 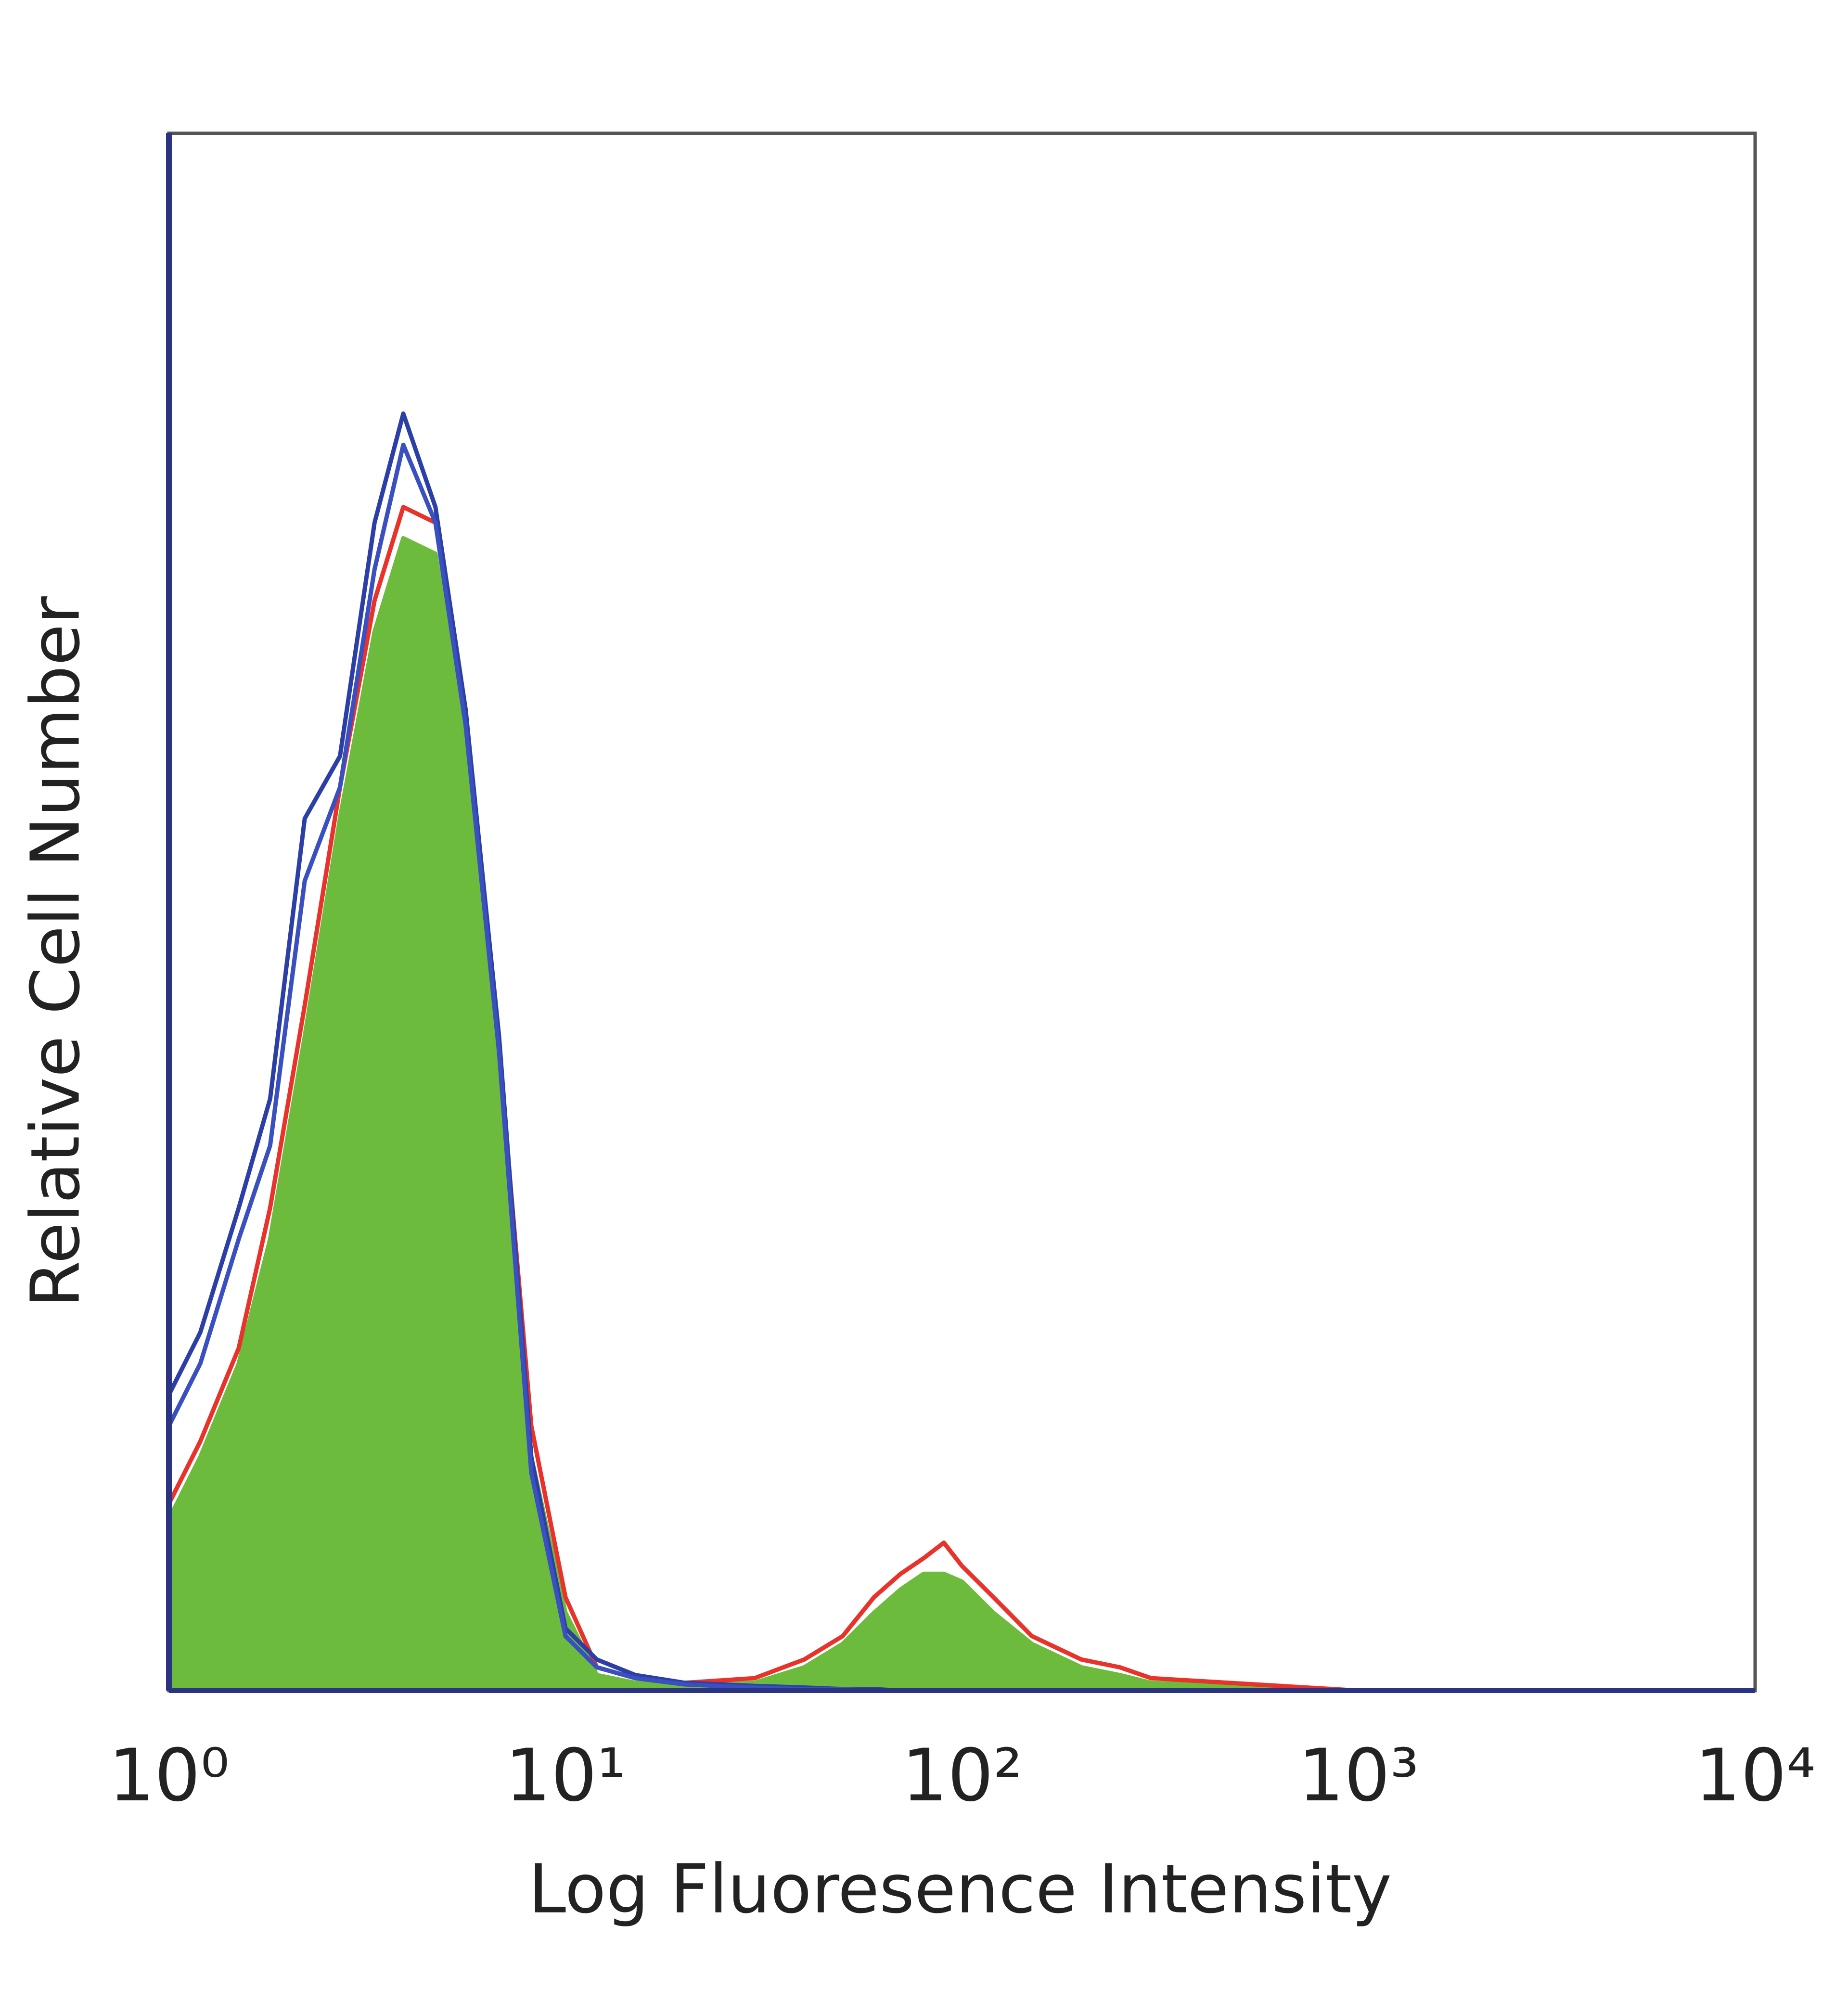 What do you see at coordinates (1754, 1776) in the screenshot?
I see `x-tick-label: 10⁴` at bounding box center [1754, 1776].